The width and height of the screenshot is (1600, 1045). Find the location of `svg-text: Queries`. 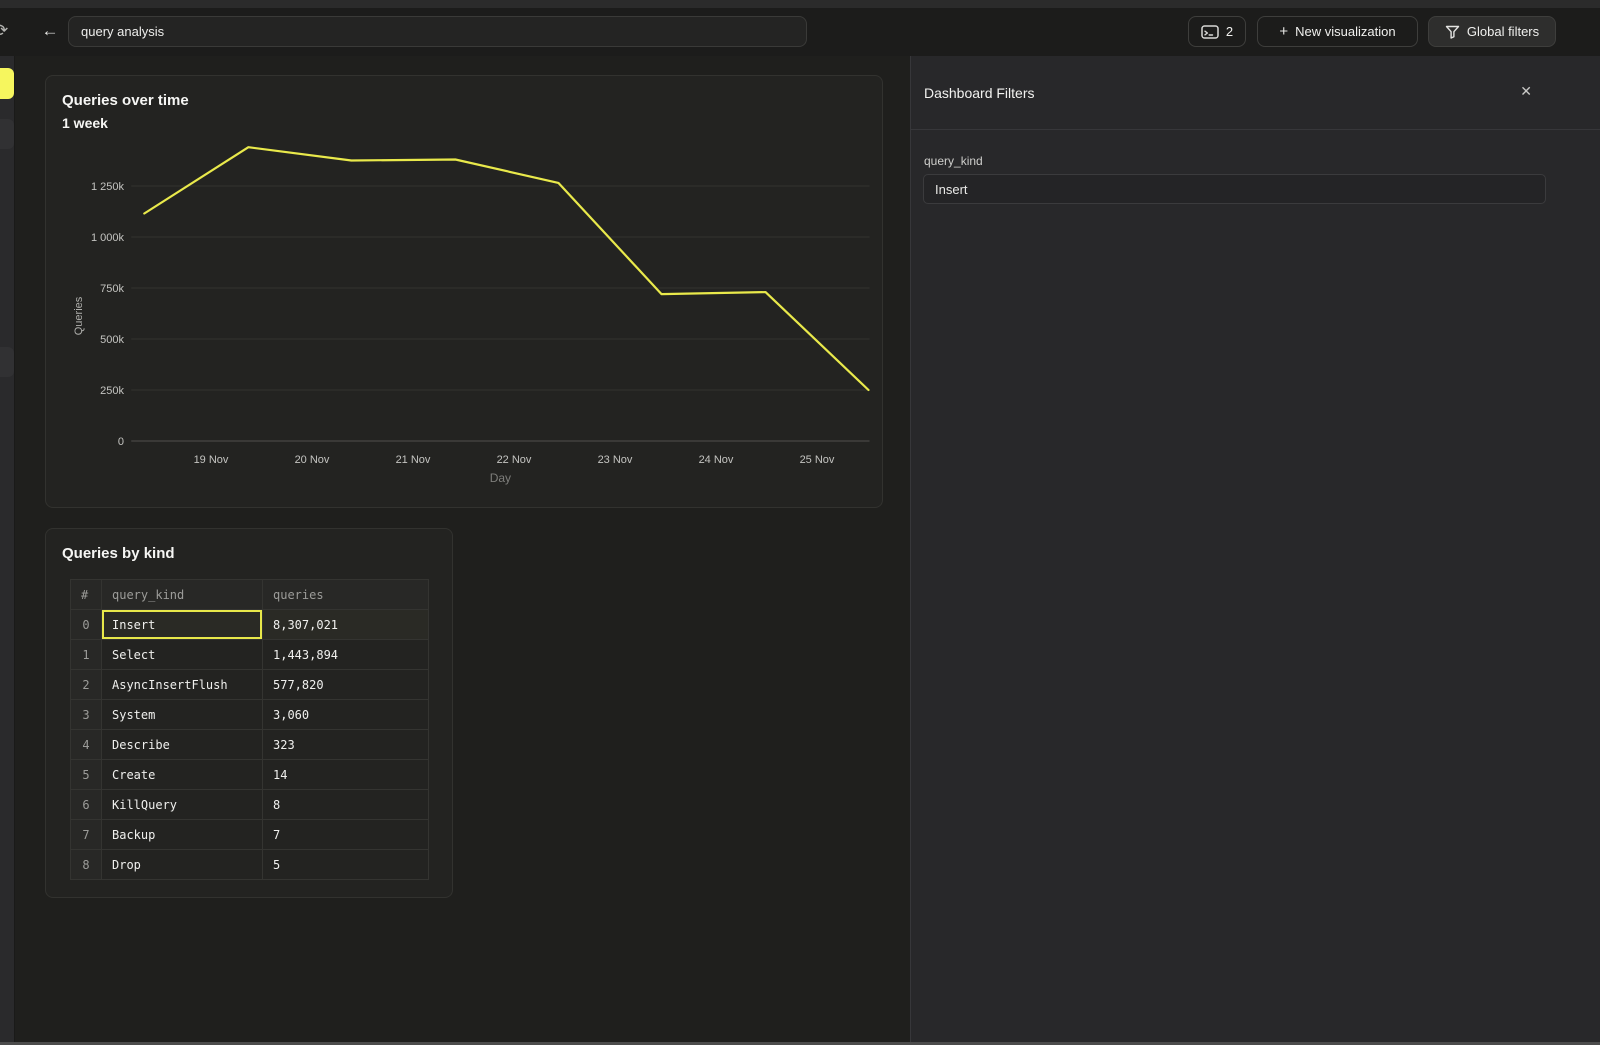

svg-text: Queries is located at coordinates (79, 315).